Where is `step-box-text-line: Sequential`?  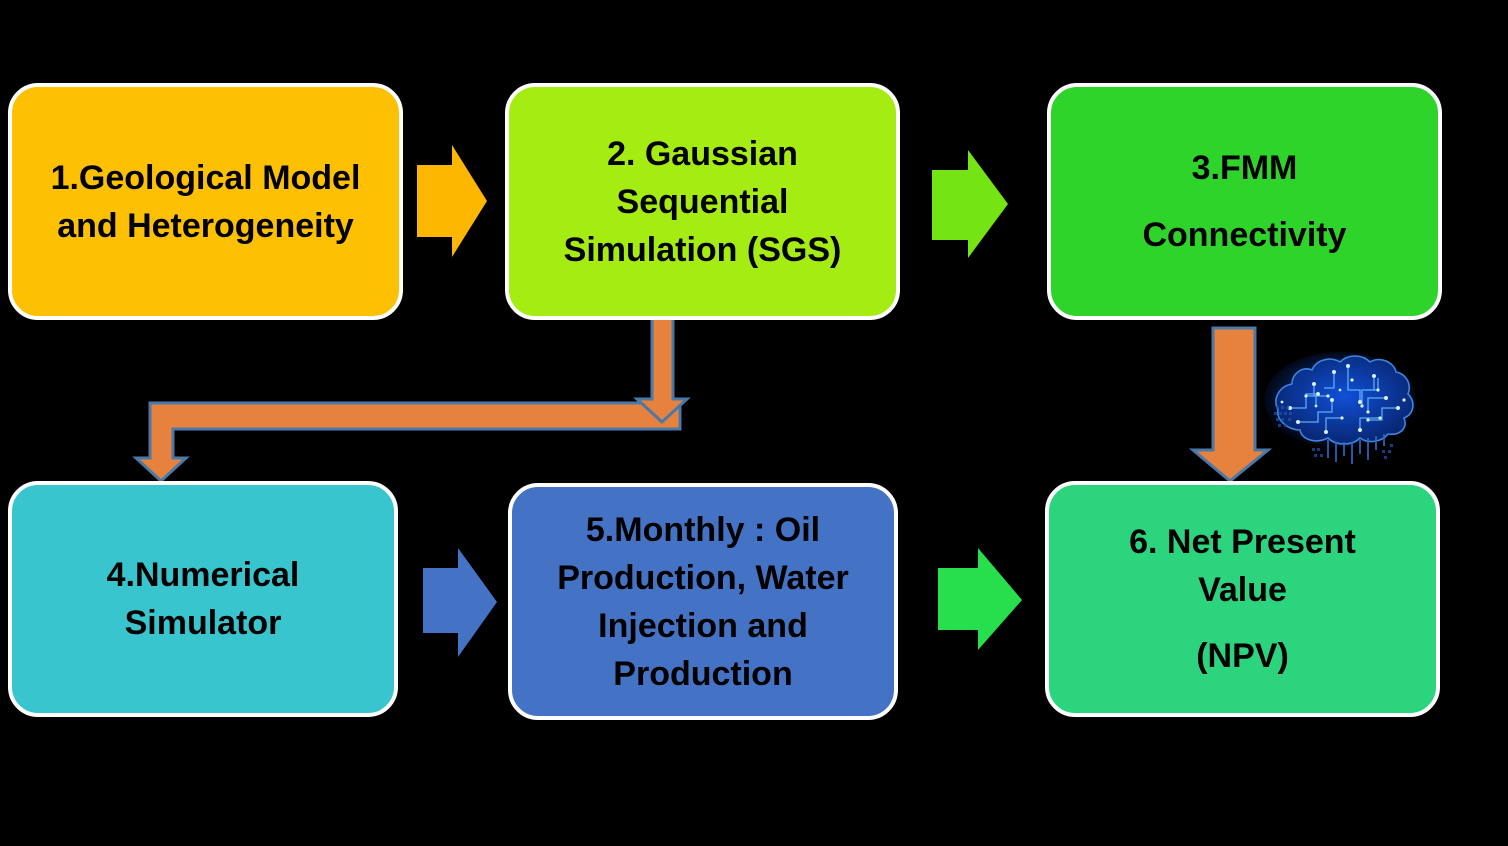 step-box-text-line: Sequential is located at coordinates (702, 201).